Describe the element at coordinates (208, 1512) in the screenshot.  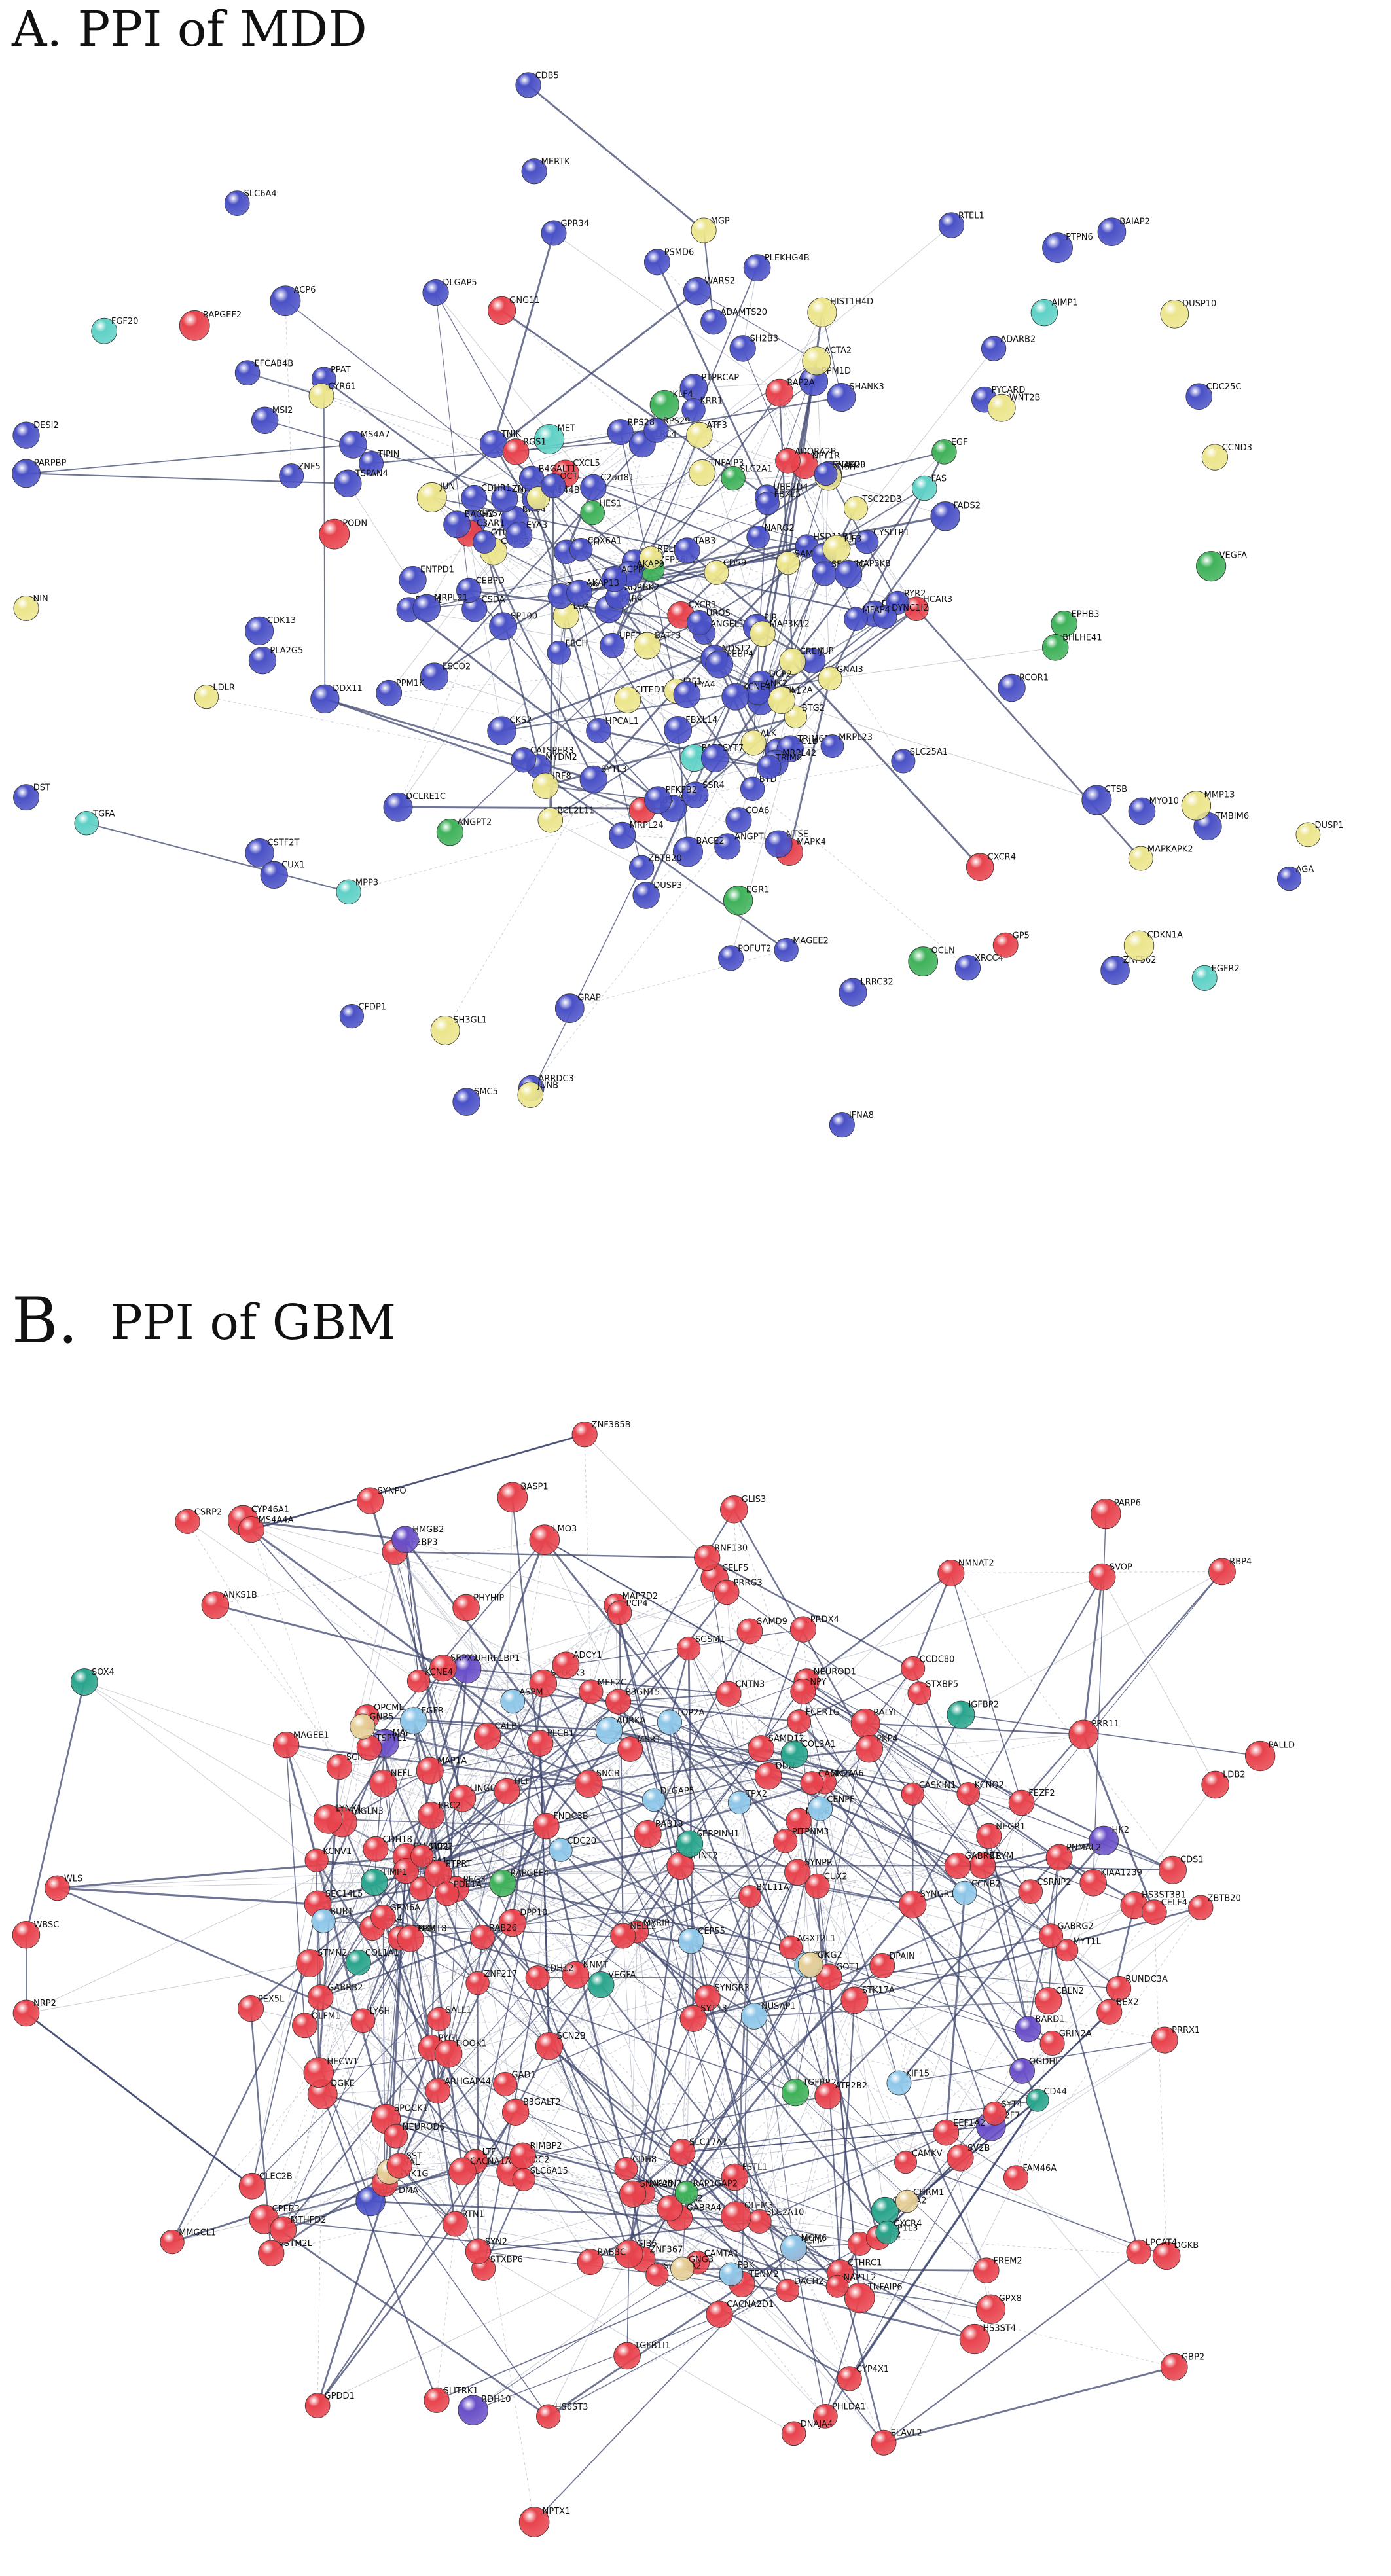
I see `protein-node-label: CSRP2` at that location.